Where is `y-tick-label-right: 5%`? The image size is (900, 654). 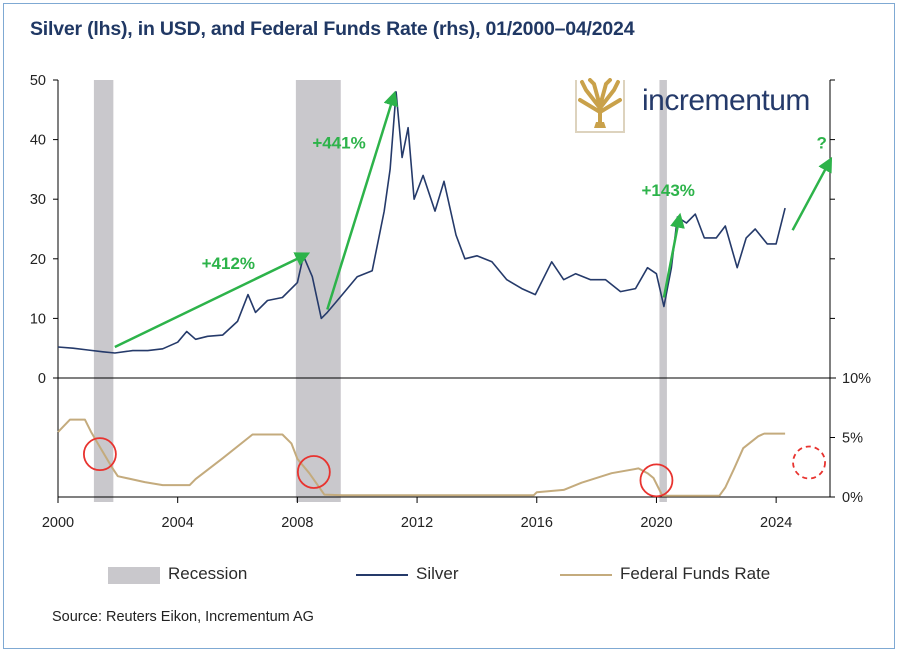
y-tick-label-right: 5% is located at coordinates (852, 439).